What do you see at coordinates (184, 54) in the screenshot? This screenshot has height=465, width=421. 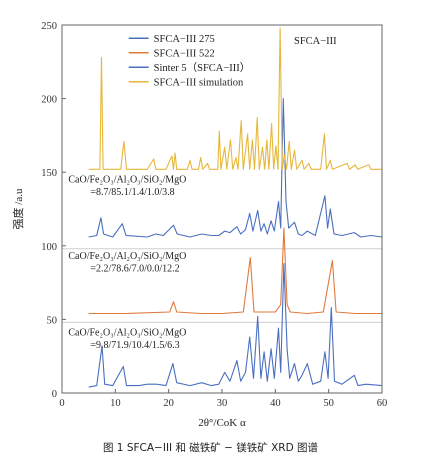 I see `legend-label-1: SFCA−III 522` at bounding box center [184, 54].